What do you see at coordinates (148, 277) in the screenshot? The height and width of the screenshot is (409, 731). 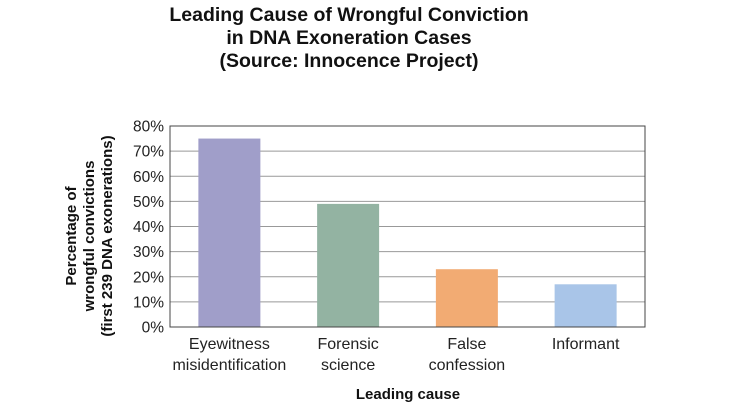 I see `y-tick-label: 20%` at bounding box center [148, 277].